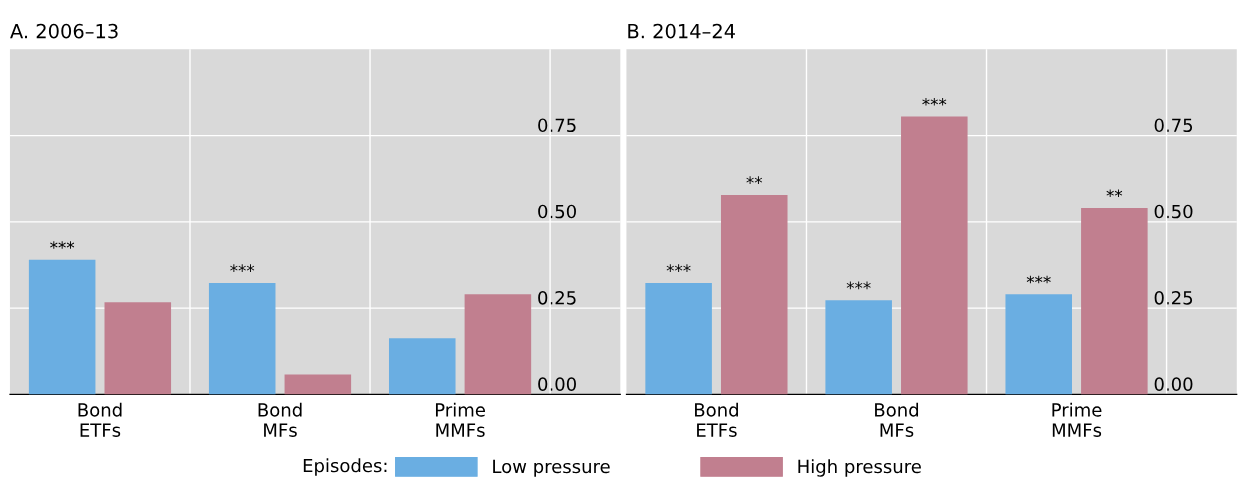 The image size is (1243, 493). Describe the element at coordinates (859, 468) in the screenshot. I see `legend-label: High pressure` at that location.